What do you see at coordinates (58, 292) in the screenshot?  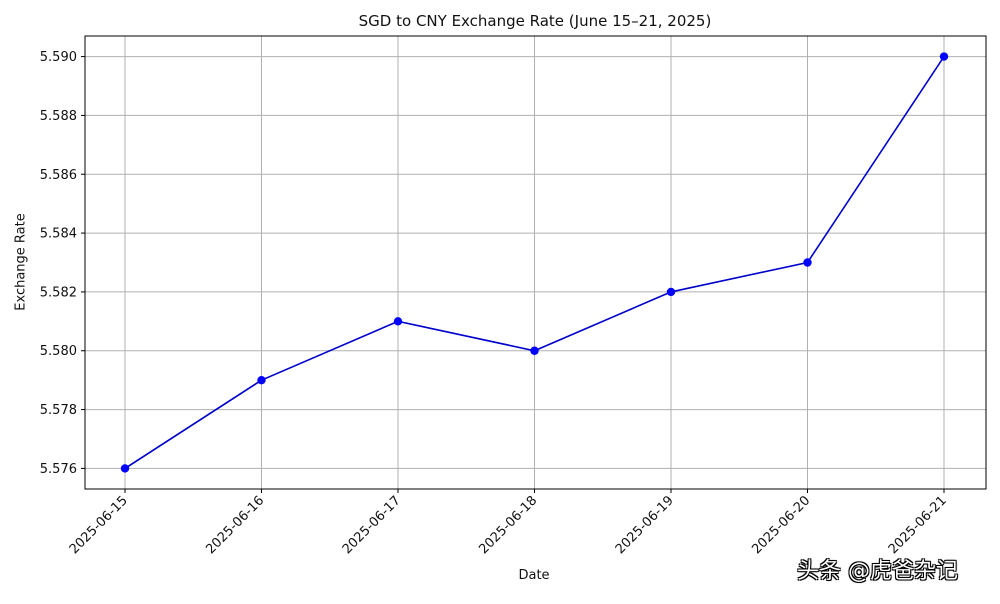 I see `y-tick-label: 5.582` at bounding box center [58, 292].